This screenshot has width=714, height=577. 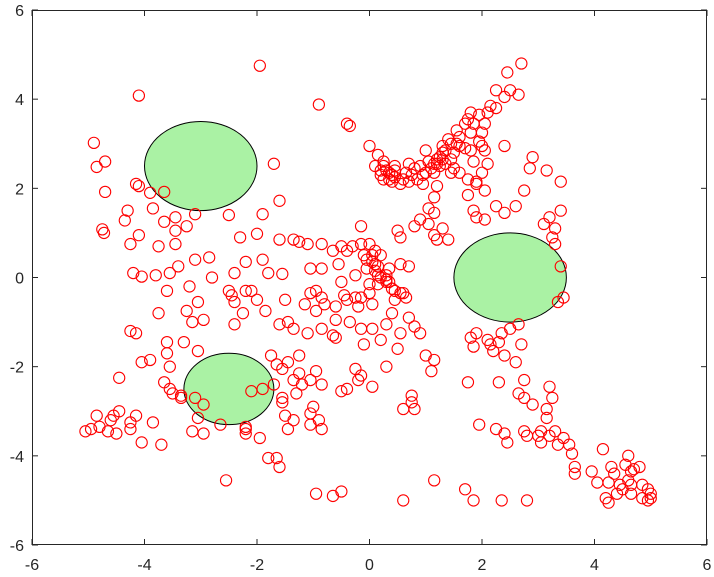 What do you see at coordinates (144, 565) in the screenshot?
I see `x-tick-label: -4` at bounding box center [144, 565].